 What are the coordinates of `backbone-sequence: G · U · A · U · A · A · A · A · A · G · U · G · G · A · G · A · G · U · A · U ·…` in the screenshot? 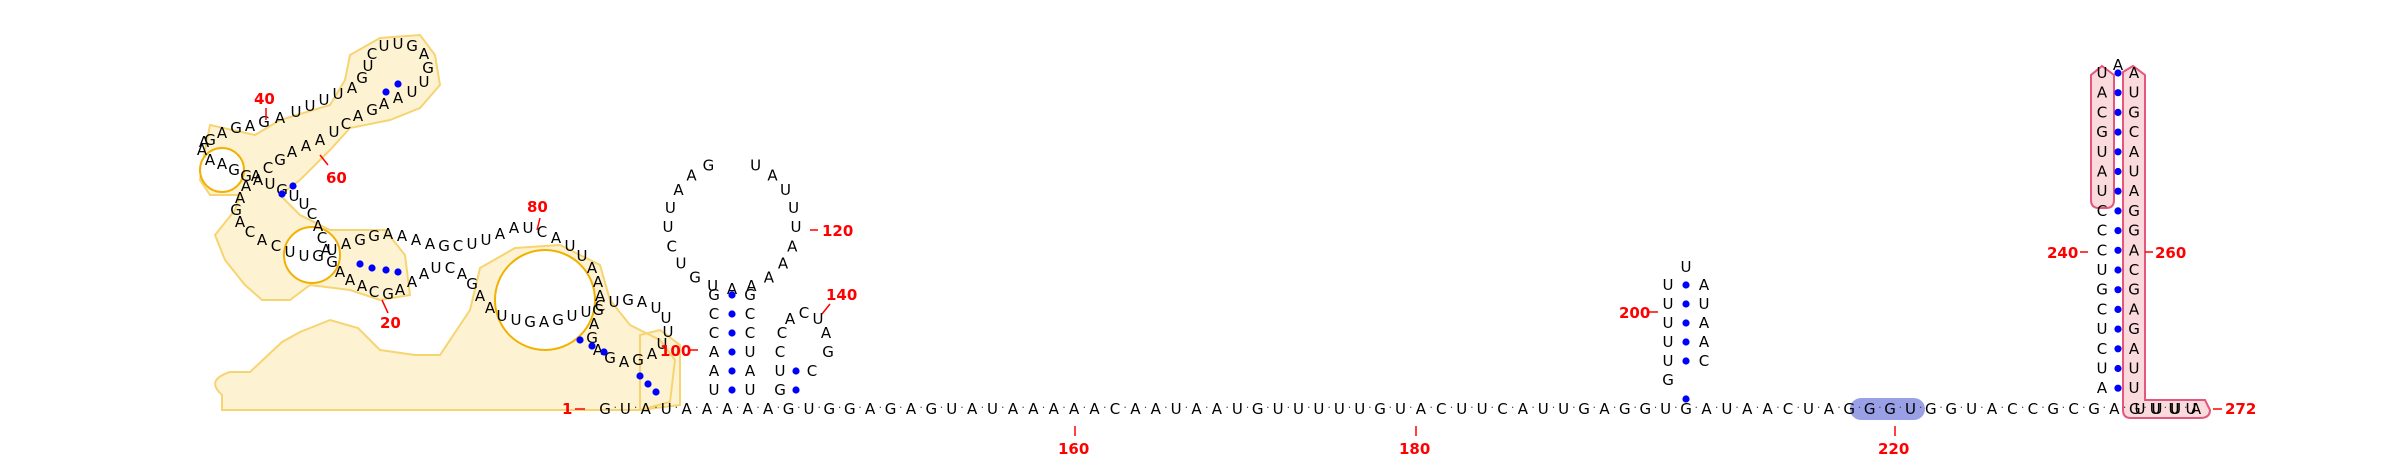 It's located at (1400, 409).